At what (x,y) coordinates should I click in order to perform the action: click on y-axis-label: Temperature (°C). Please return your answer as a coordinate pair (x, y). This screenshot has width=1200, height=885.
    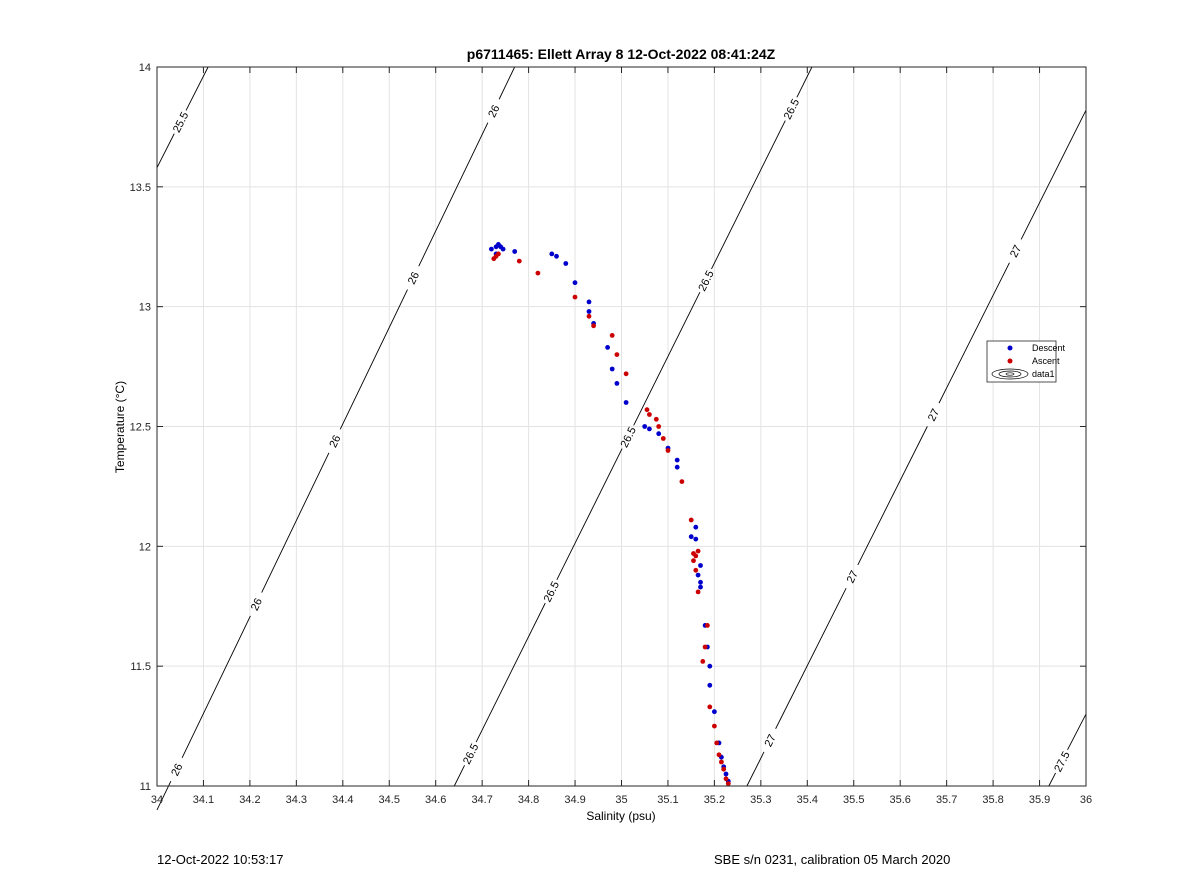
    Looking at the image, I should click on (120, 427).